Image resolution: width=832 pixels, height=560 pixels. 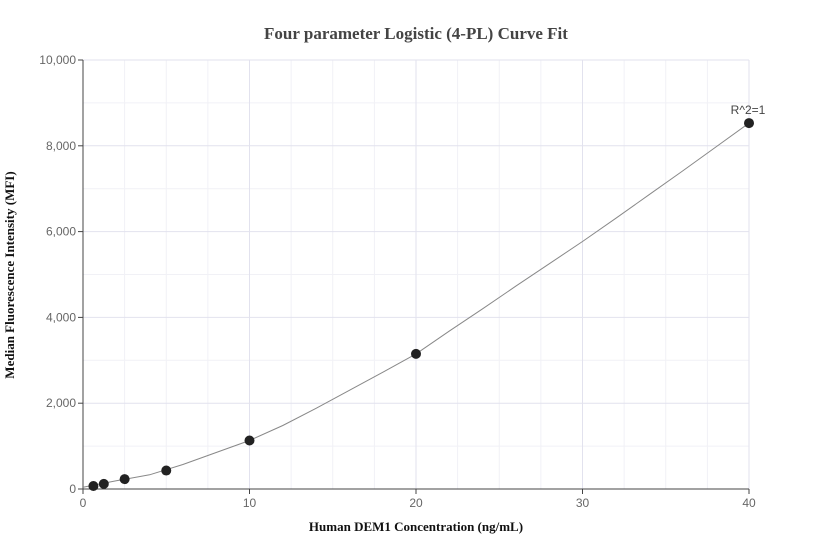 I want to click on chart-title: Four parameter Logistic (4-PL) Curve Fit, so click(x=416, y=33).